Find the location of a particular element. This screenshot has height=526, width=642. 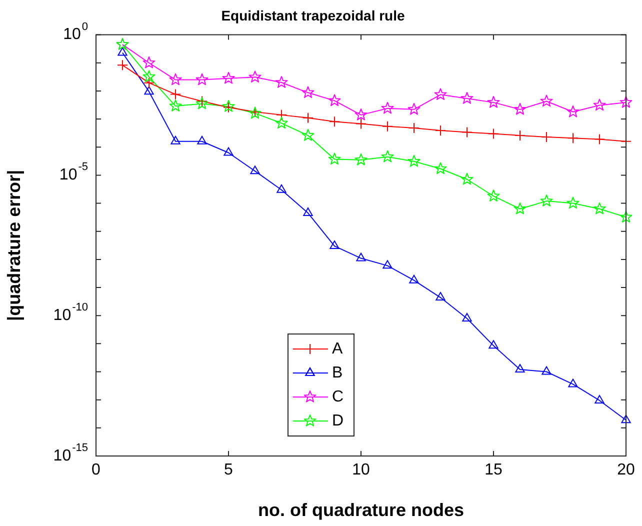

x-tick-label: 20 is located at coordinates (626, 469).